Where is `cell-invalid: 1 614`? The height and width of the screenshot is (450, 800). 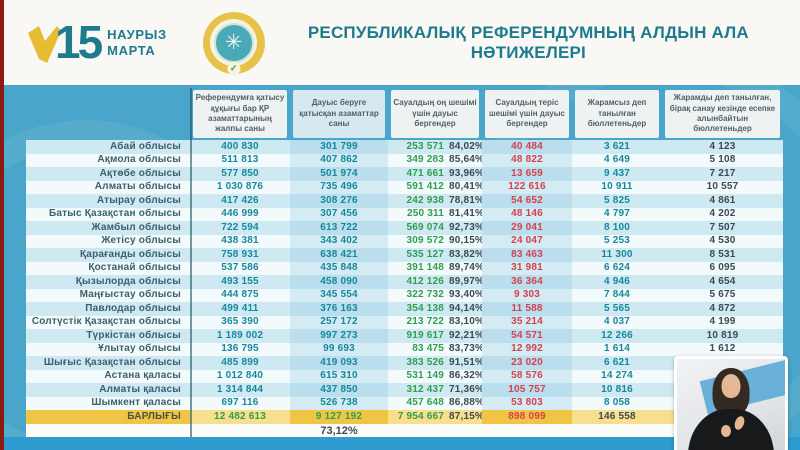 cell-invalid: 1 614 is located at coordinates (617, 349).